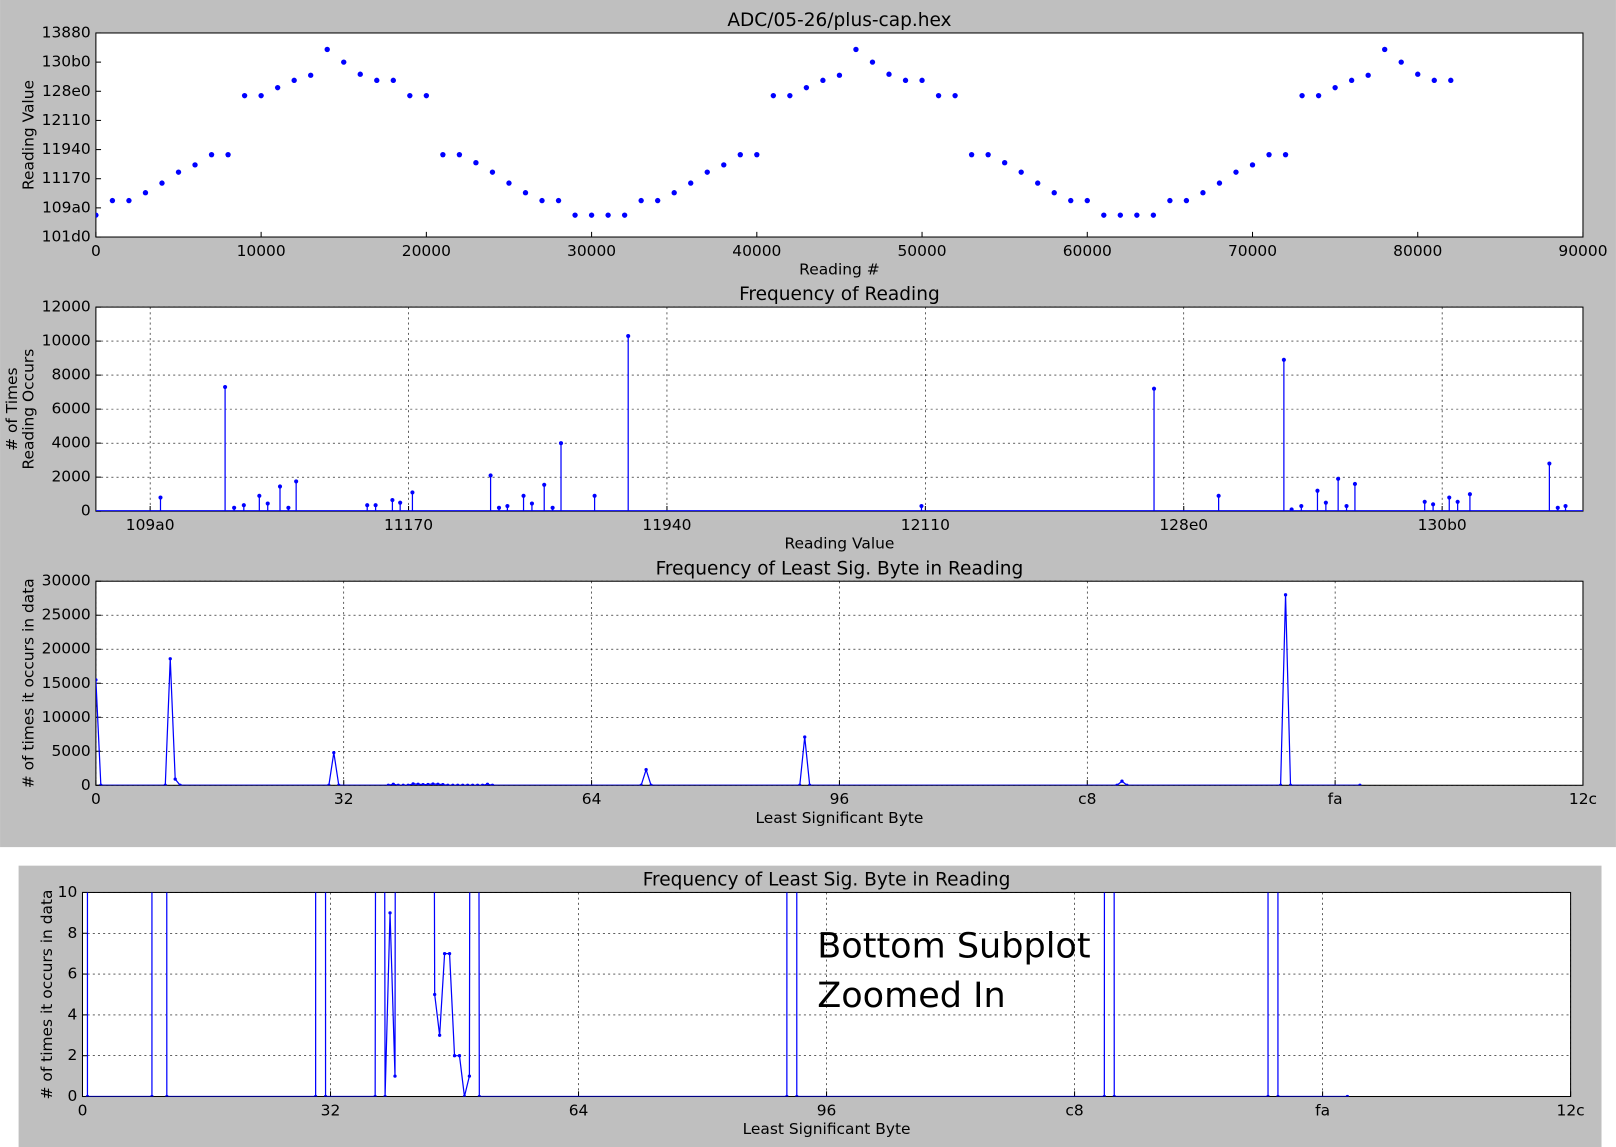 Image resolution: width=1616 pixels, height=1147 pixels. I want to click on y-tick-label: 0, so click(86, 785).